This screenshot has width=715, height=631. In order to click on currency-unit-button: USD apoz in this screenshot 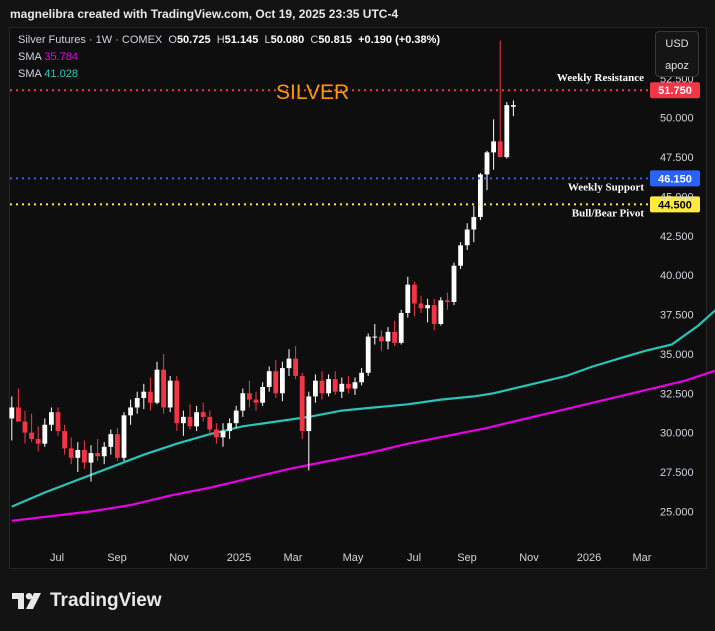, I will do `click(677, 54)`.